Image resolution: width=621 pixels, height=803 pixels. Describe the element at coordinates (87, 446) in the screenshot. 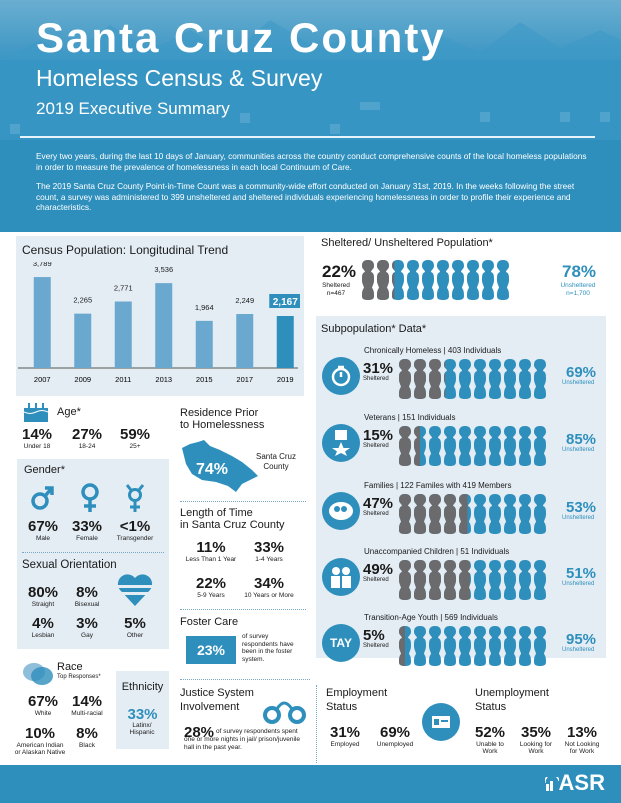

I see `age-stat-label: 18-24` at that location.